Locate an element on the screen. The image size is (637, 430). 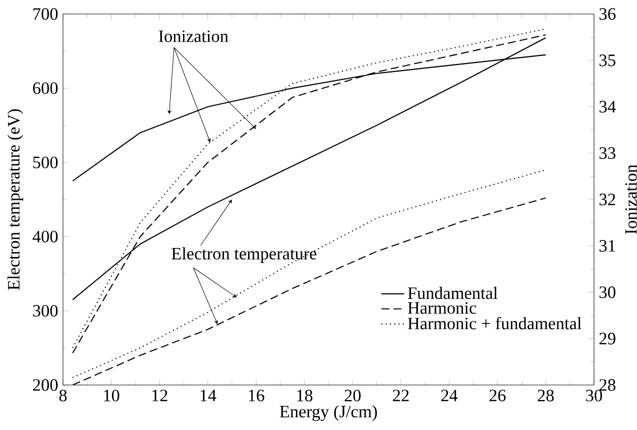
y2-tick-label: 34 is located at coordinates (608, 106).